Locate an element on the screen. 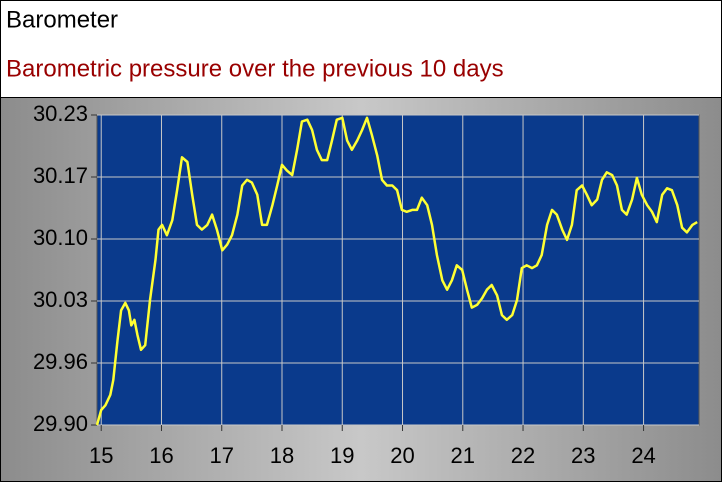  x-tick-label: 18 is located at coordinates (282, 455).